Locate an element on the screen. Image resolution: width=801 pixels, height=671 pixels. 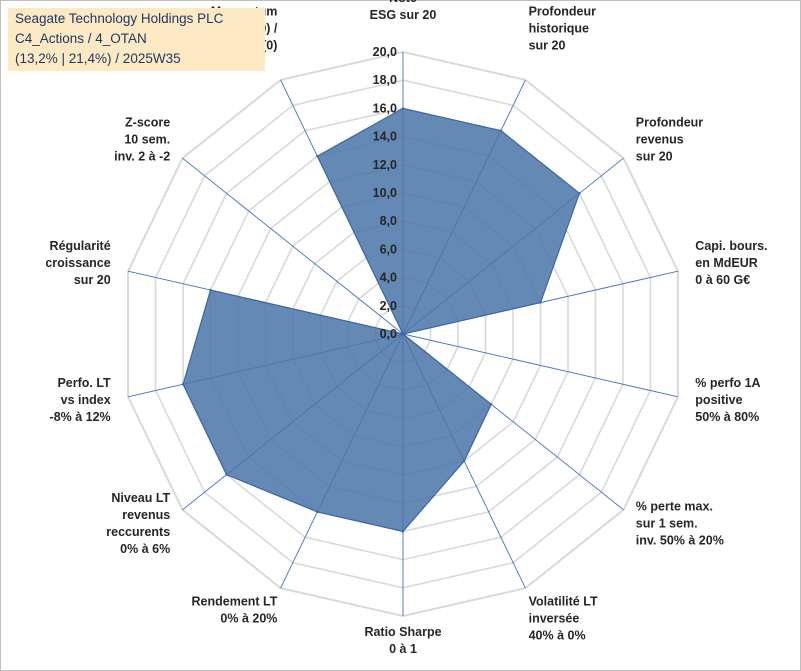
category-label: Profondeur revenus sur 20 is located at coordinates (669, 140).